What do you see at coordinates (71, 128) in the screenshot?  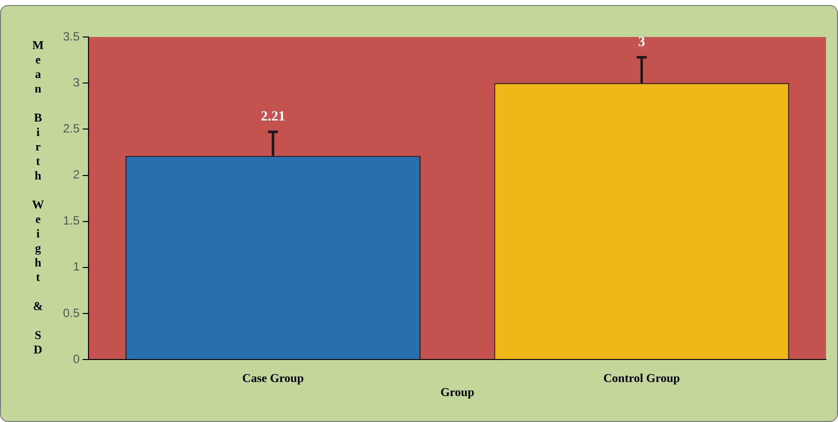 I see `y-tick-label: 2.5` at bounding box center [71, 128].